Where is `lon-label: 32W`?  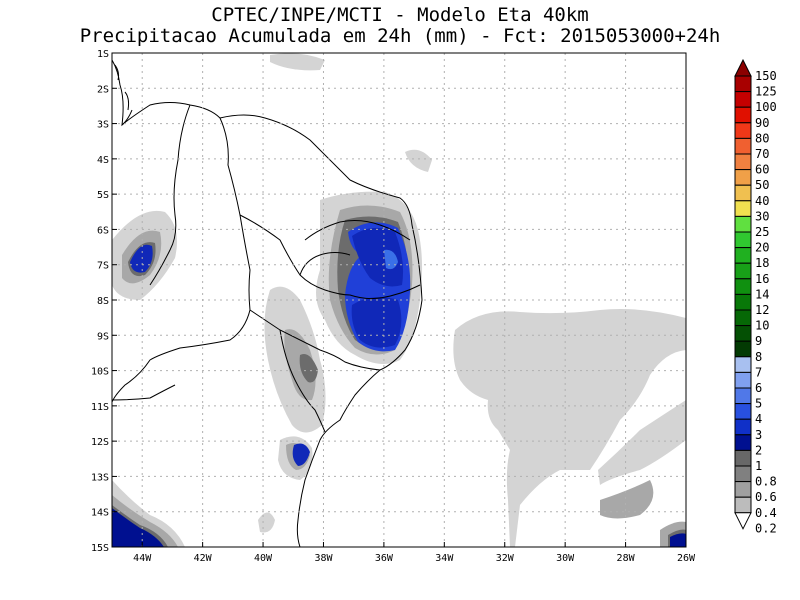 lon-label: 32W is located at coordinates (505, 558).